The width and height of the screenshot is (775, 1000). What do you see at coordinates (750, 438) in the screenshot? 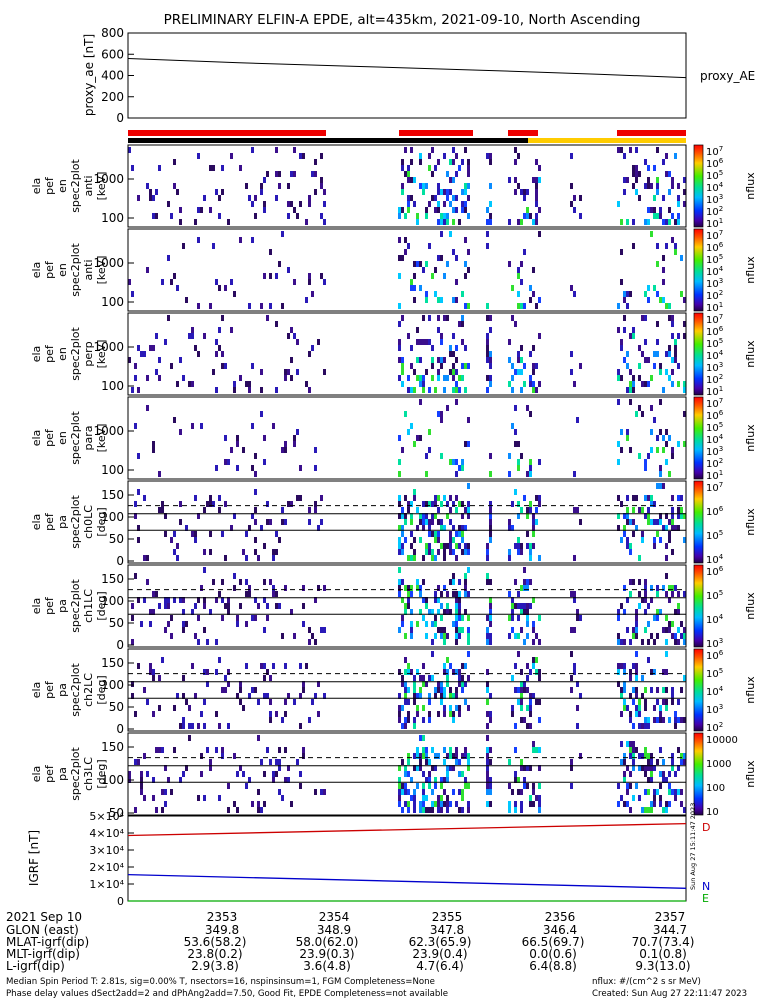
I see `colorbar-label: nflux` at bounding box center [750, 438].